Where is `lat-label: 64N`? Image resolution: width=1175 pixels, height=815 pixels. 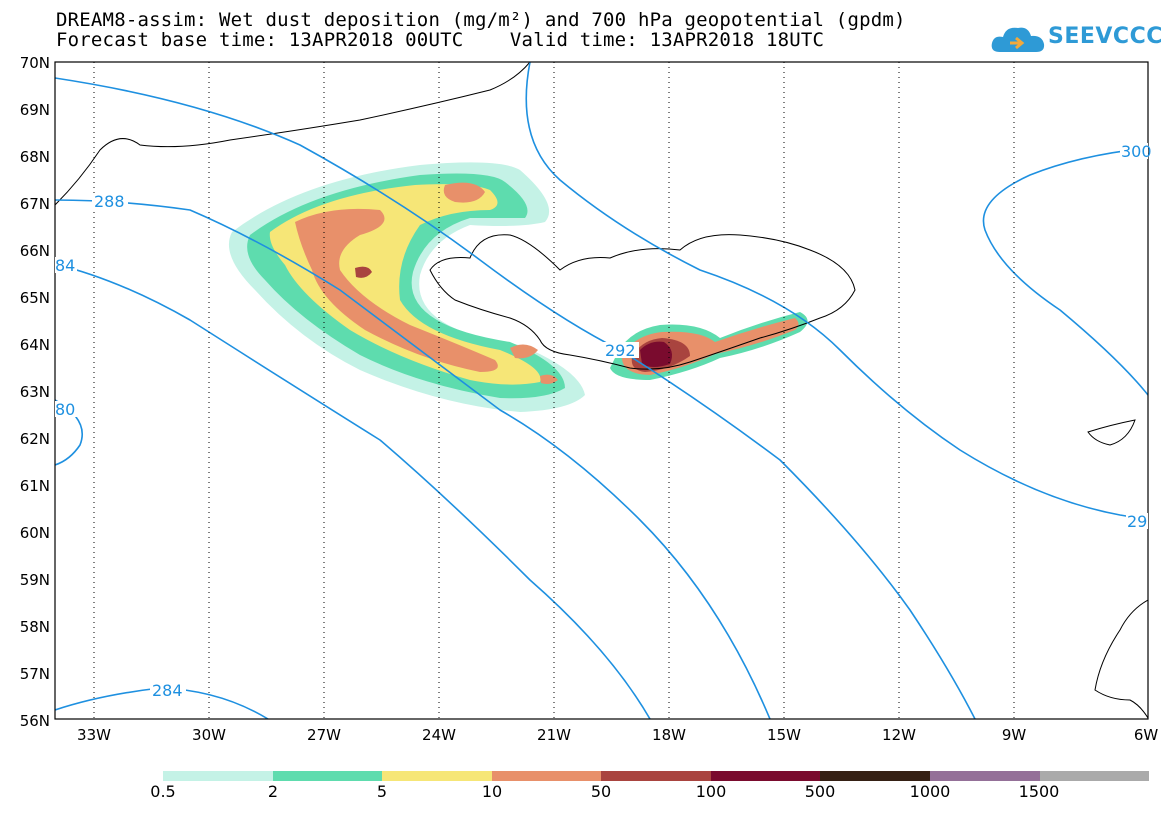 lat-label: 64N is located at coordinates (35, 345).